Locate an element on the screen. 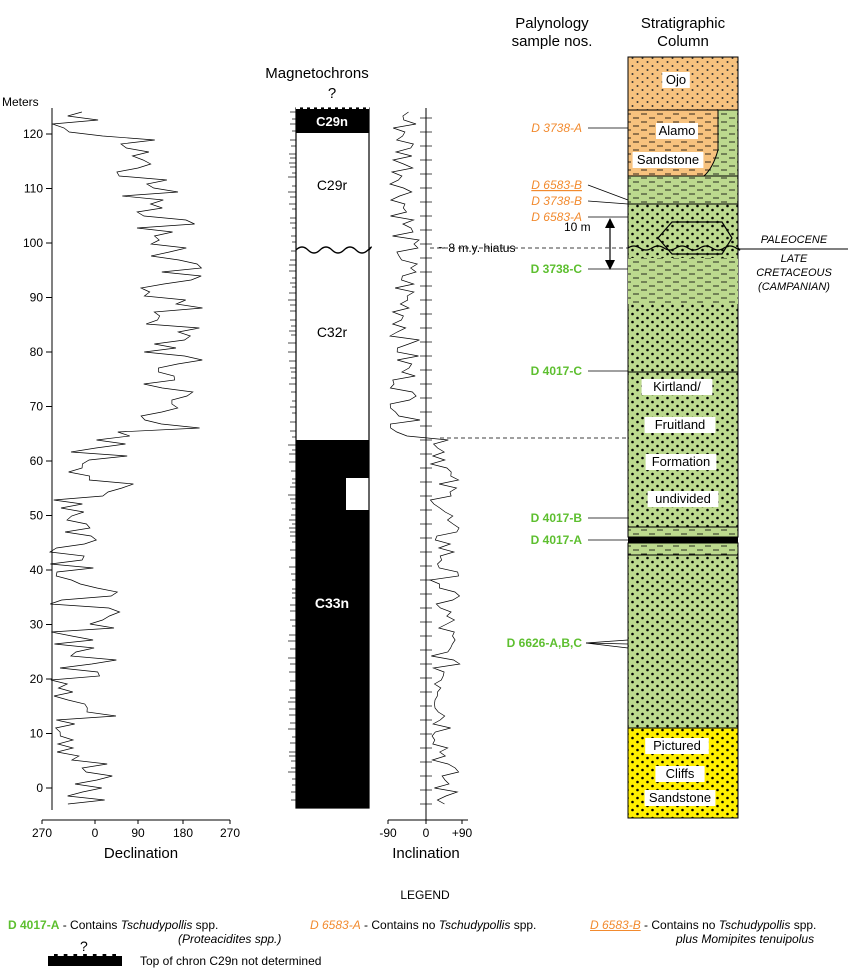 This screenshot has height=980, width=850. declination-trace is located at coordinates (125, 458).